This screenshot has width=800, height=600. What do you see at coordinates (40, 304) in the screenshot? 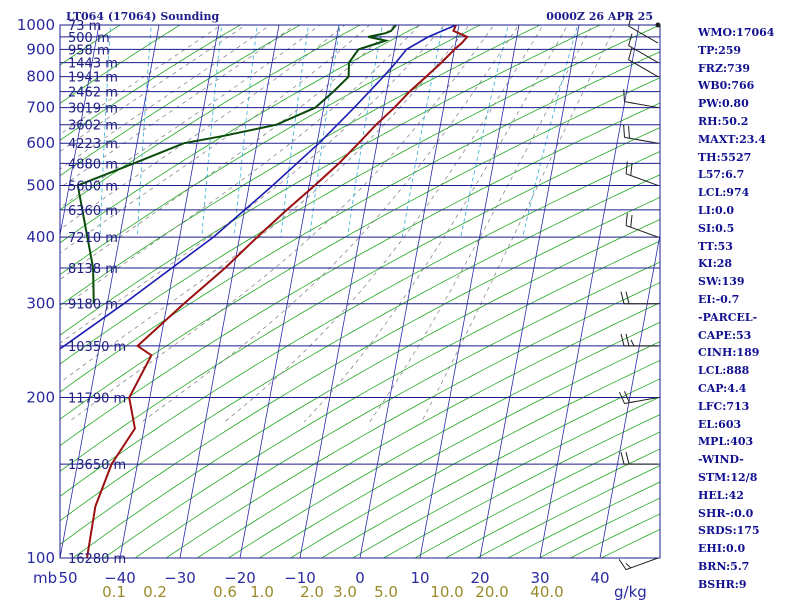
I see `pressure-tick-label: 300` at bounding box center [40, 304].